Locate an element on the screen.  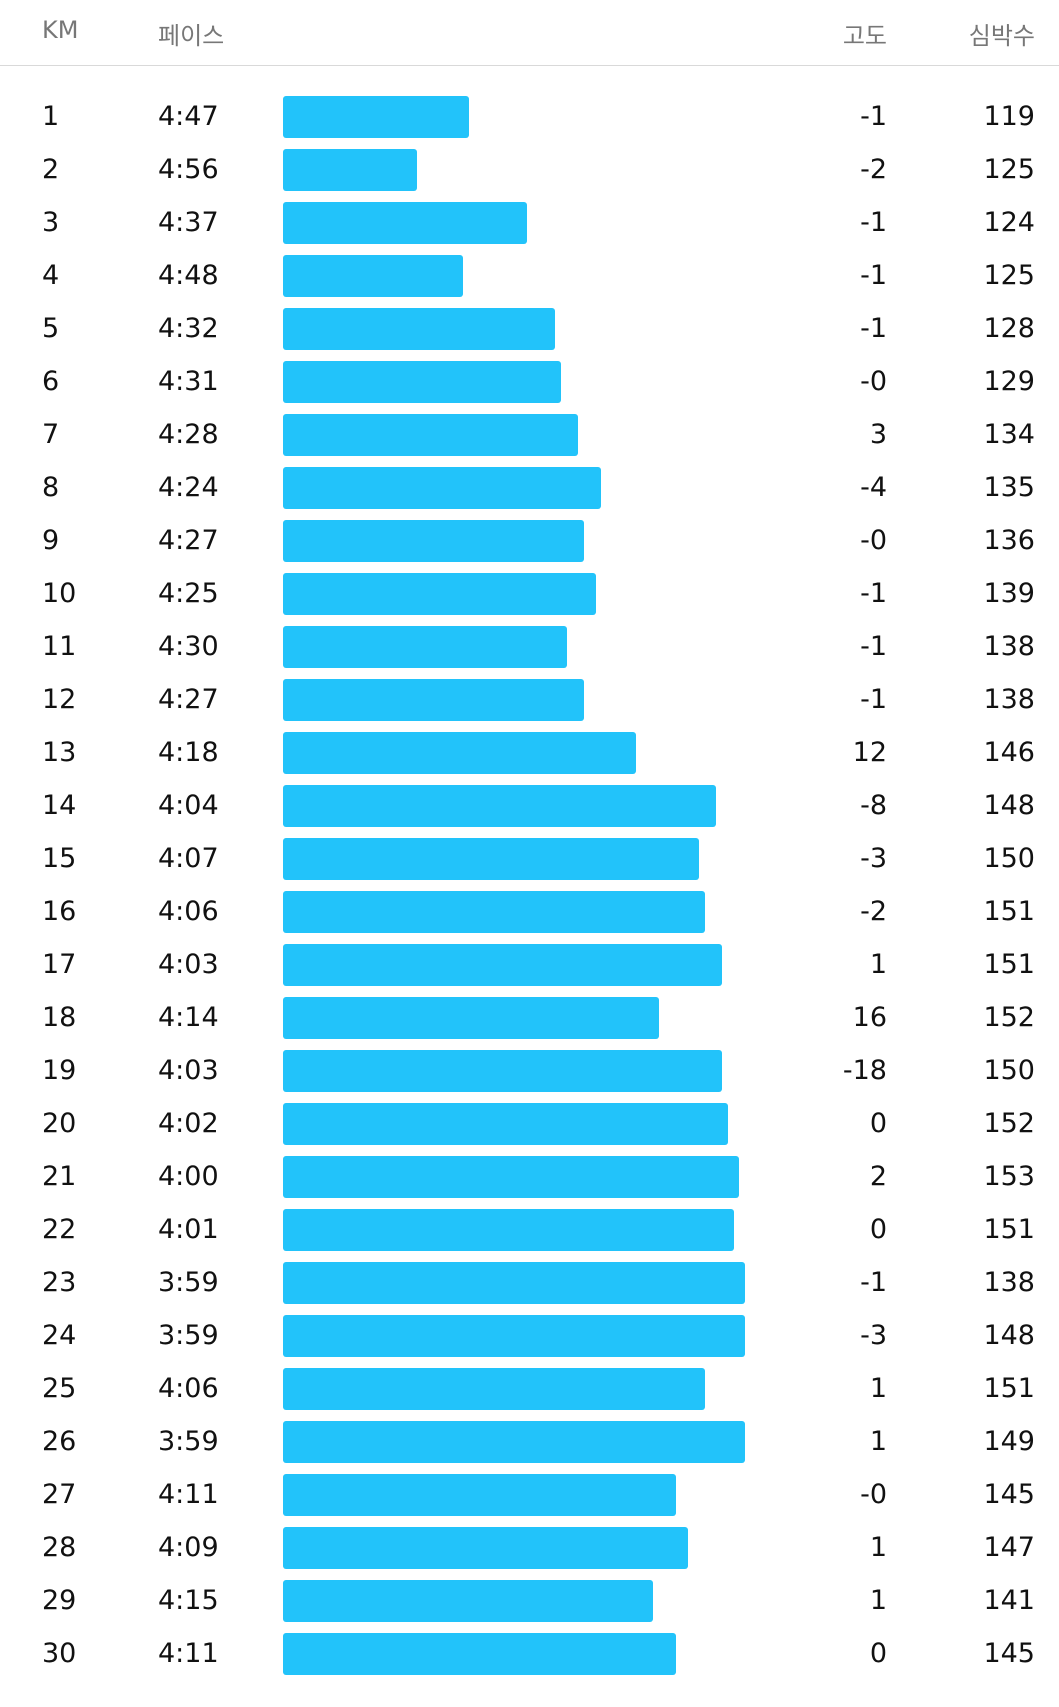
split-km: 5 is located at coordinates (51, 328).